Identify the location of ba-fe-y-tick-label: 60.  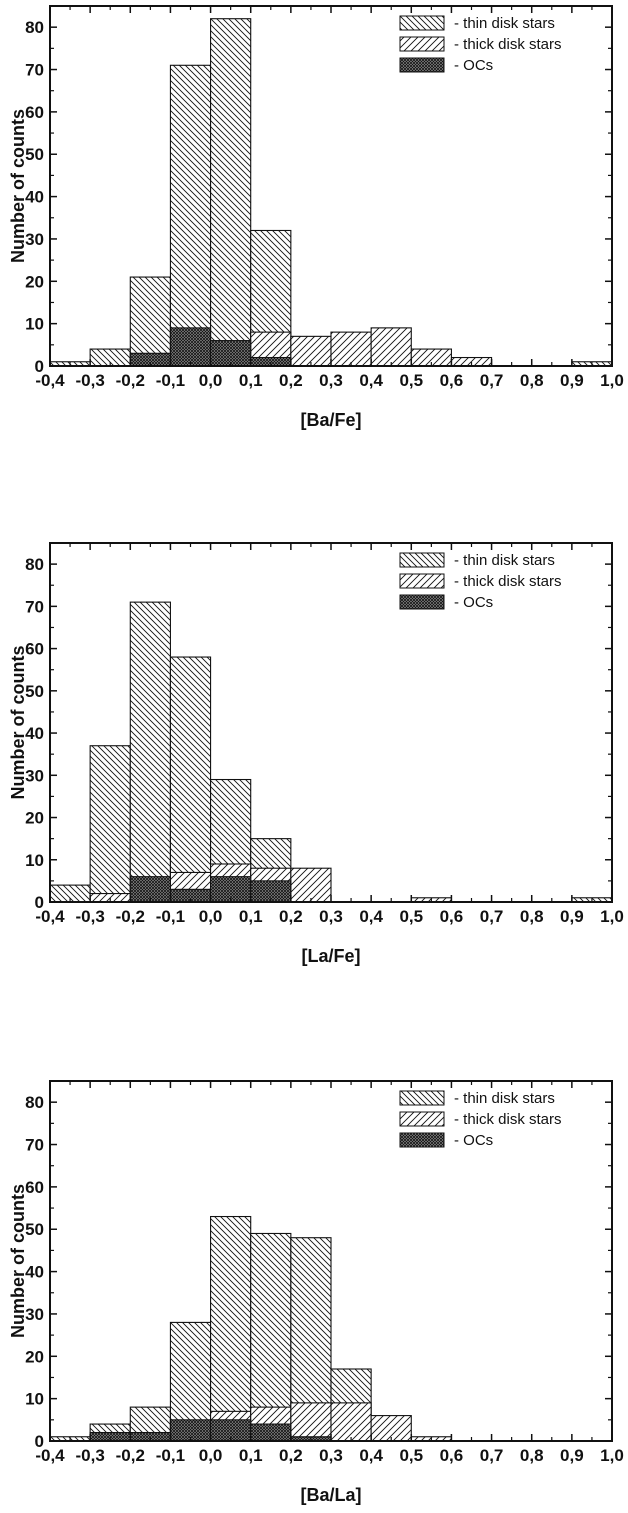
(34, 112).